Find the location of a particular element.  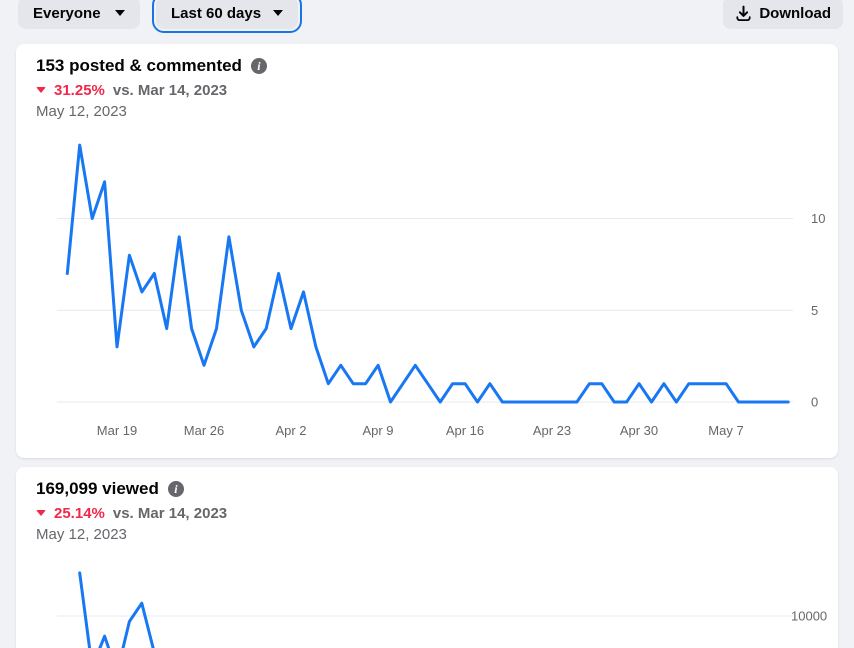

delta-row: 25.14% vs. Mar 14, 2023 is located at coordinates (131, 513).